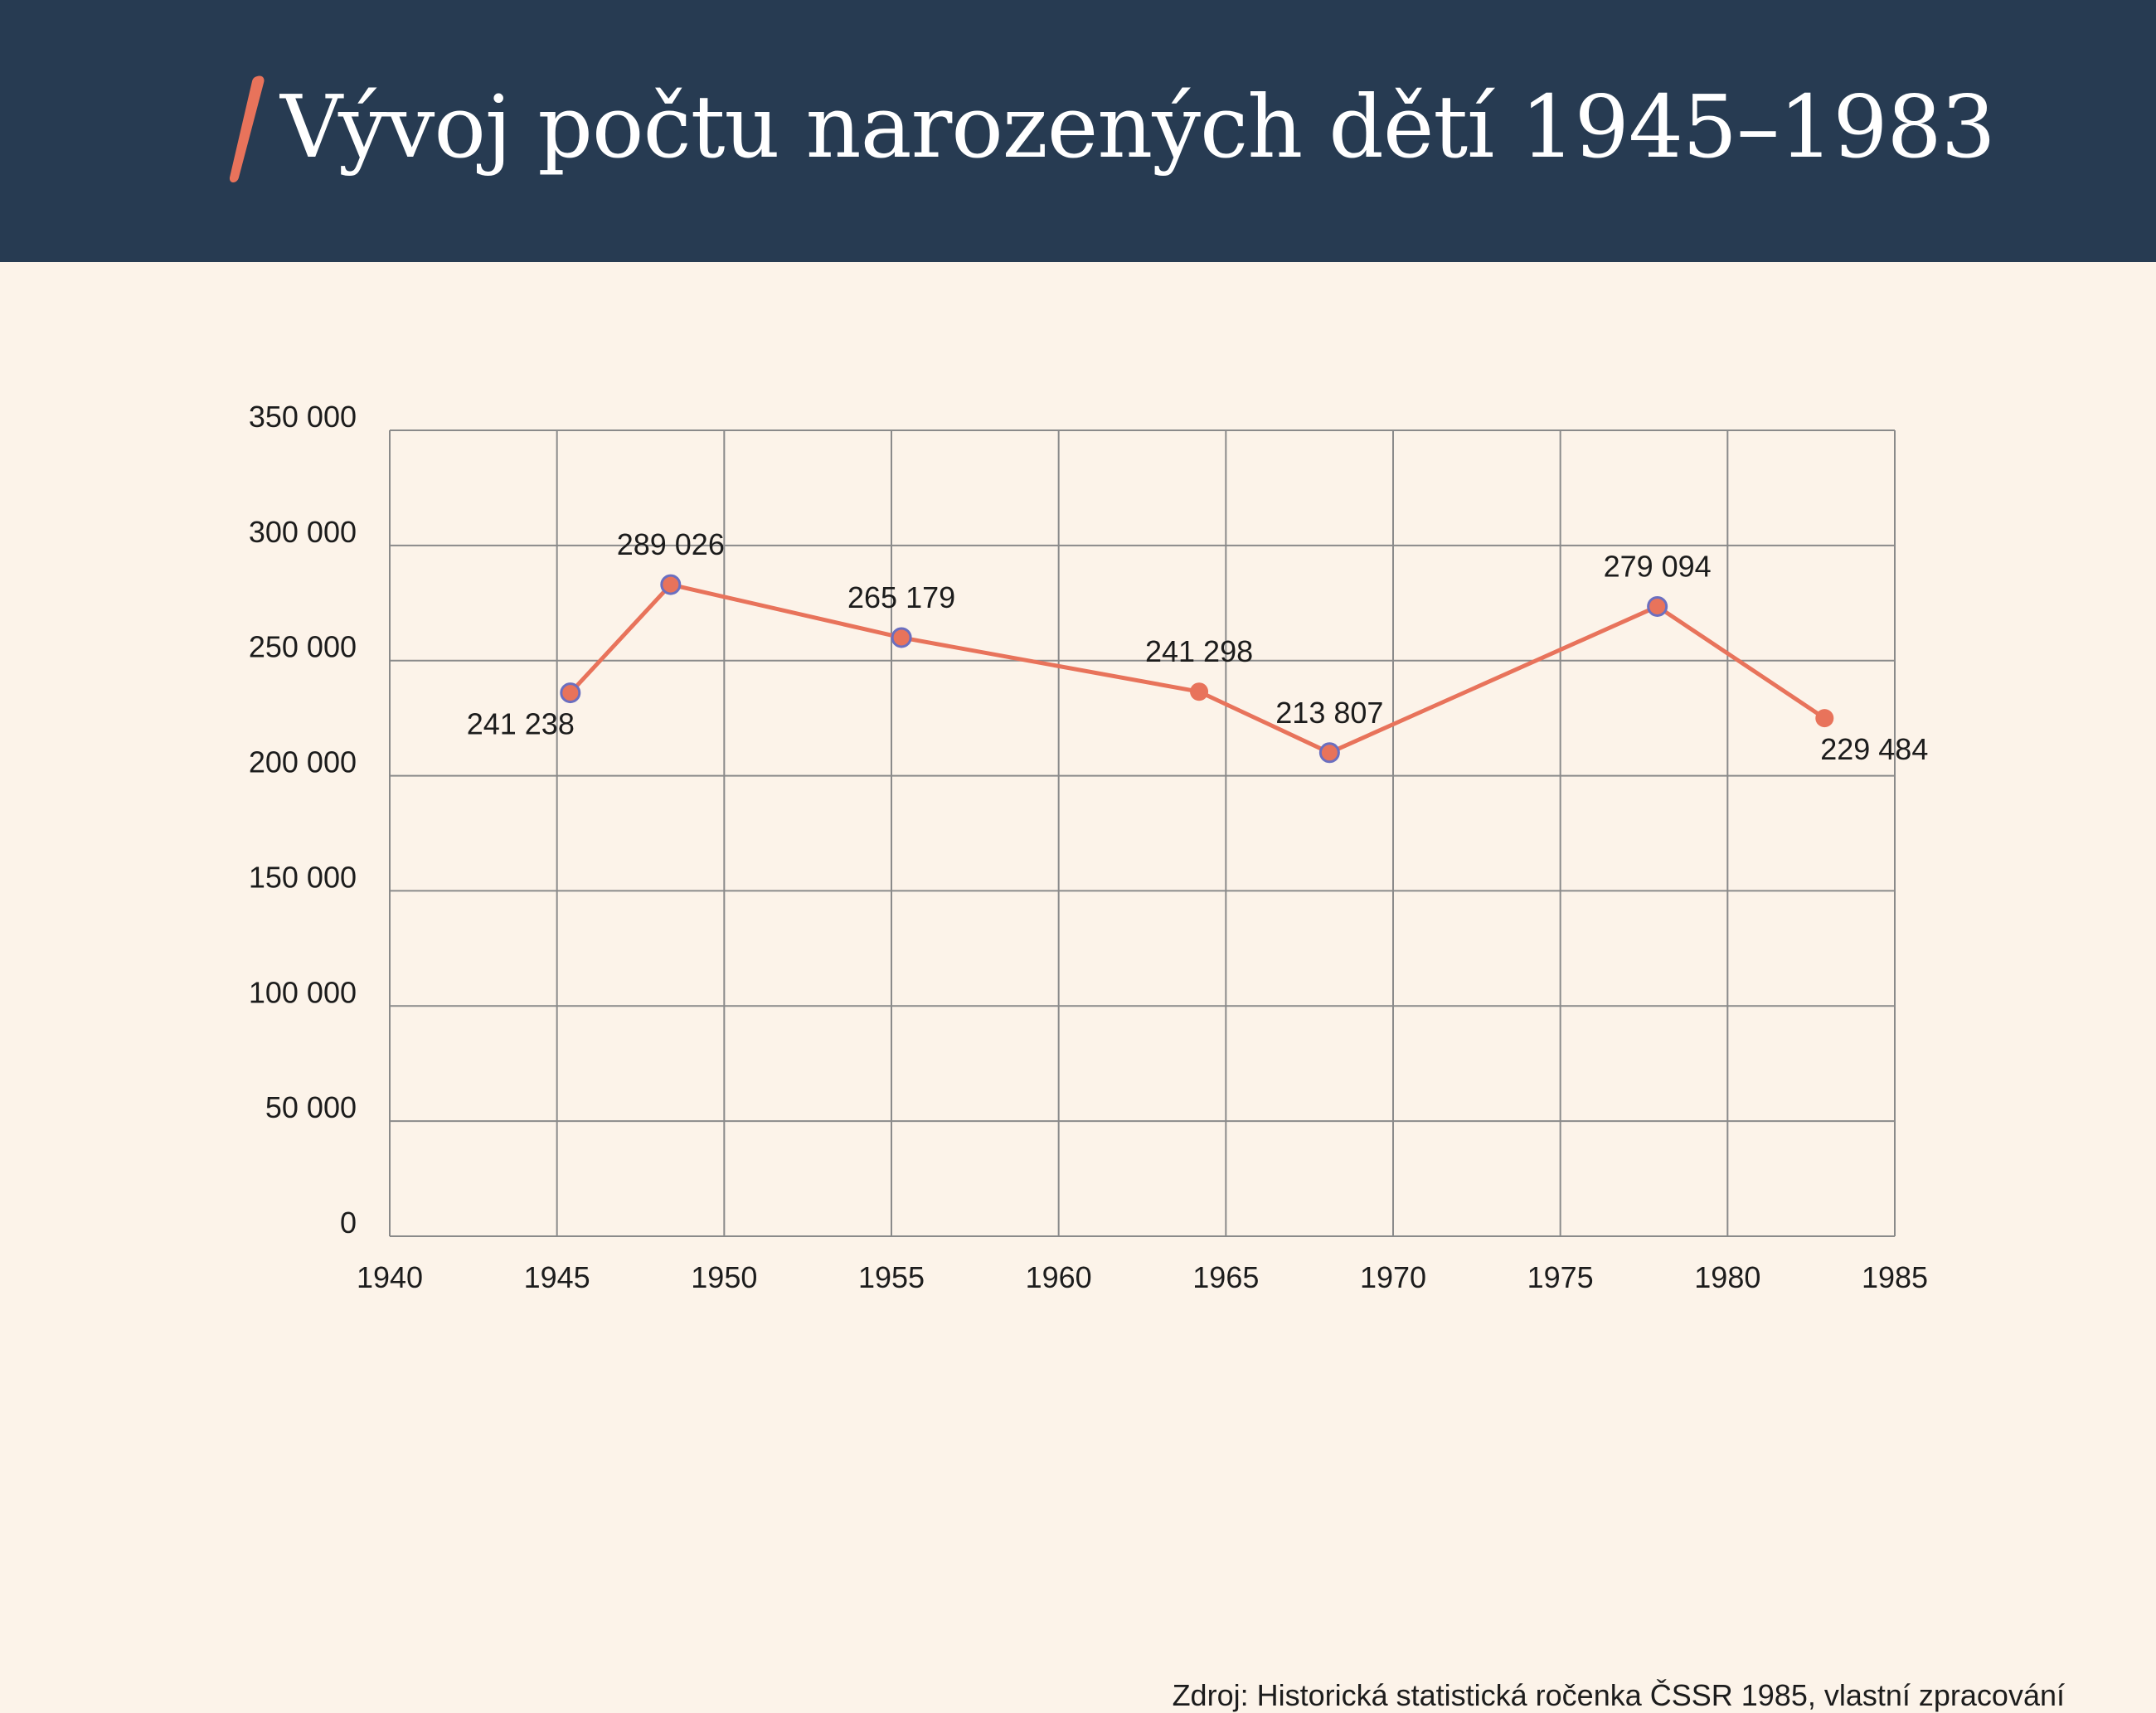  Describe the element at coordinates (348, 1223) in the screenshot. I see `y-tick-label: 0` at that location.